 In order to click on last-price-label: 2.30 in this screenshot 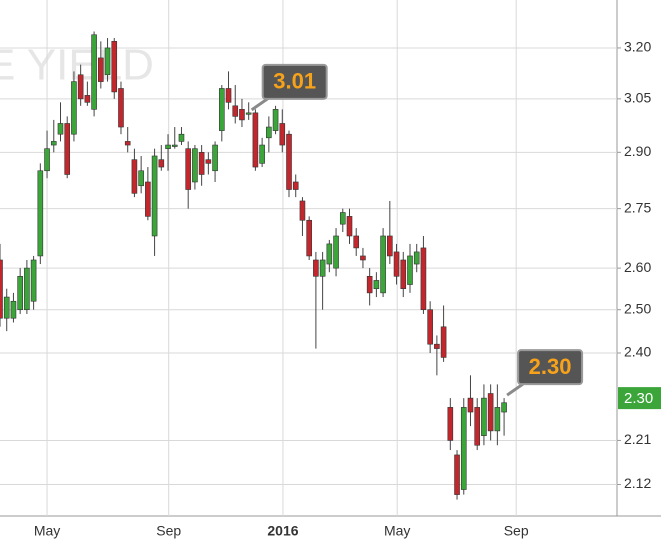, I will do `click(638, 398)`.